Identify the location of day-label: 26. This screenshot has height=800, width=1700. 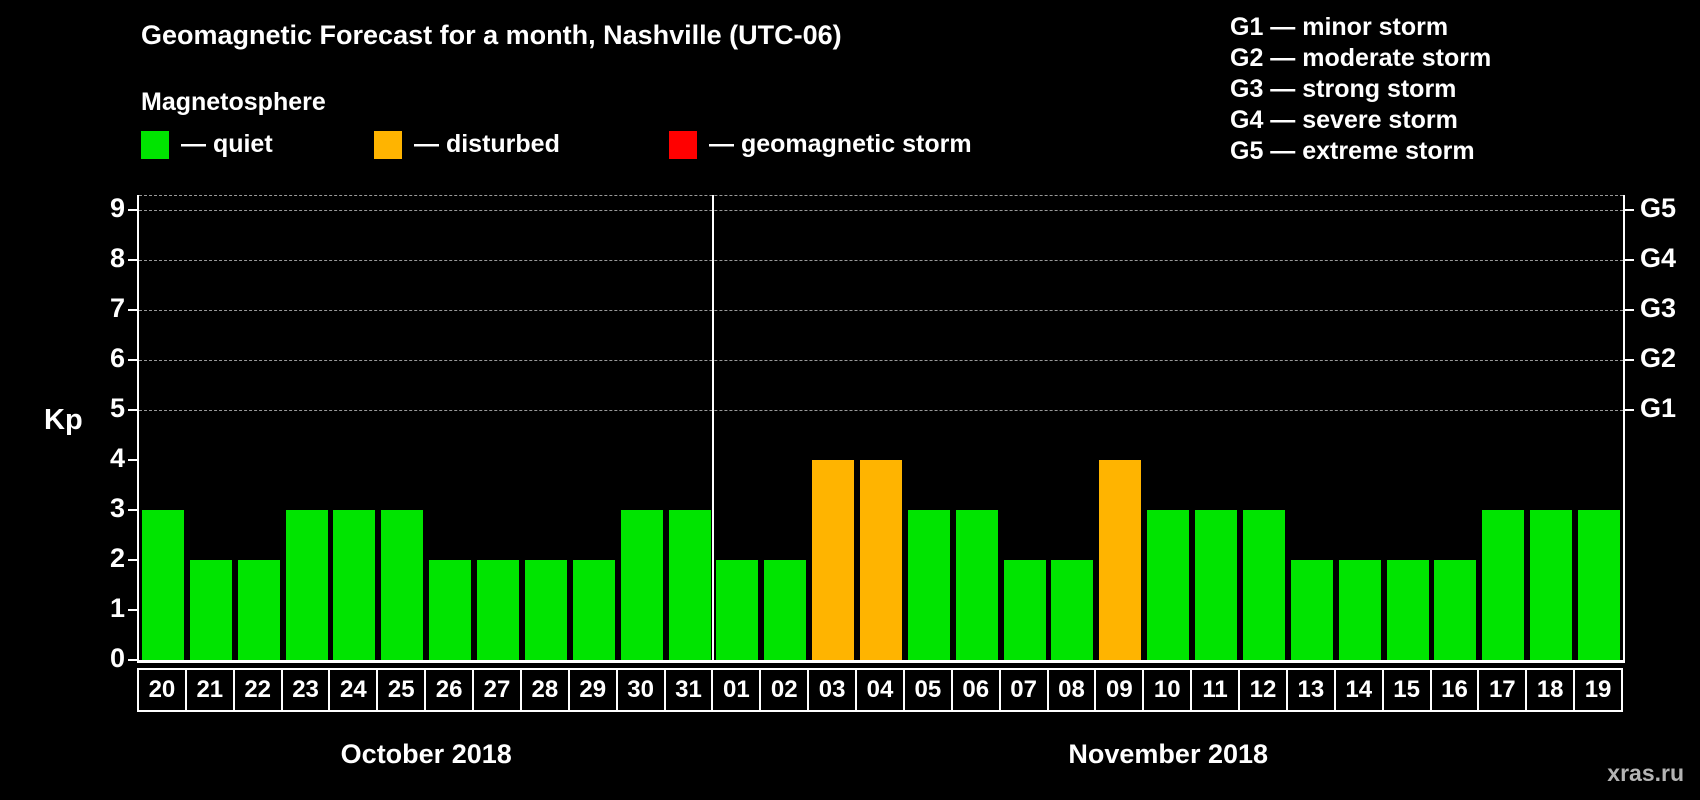
(449, 690).